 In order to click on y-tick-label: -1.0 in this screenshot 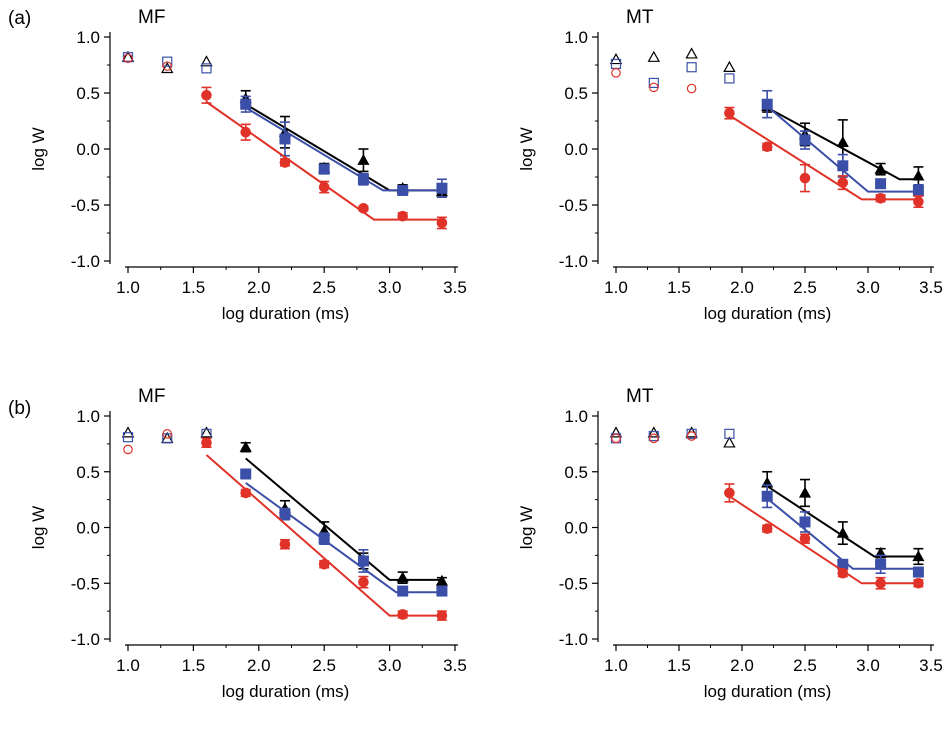, I will do `click(573, 639)`.